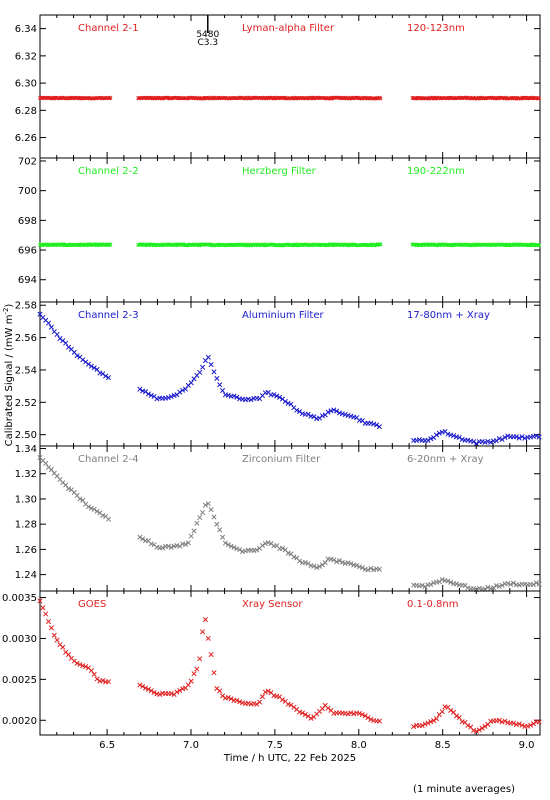  I want to click on y-tick-label: 1.26, so click(26, 550).